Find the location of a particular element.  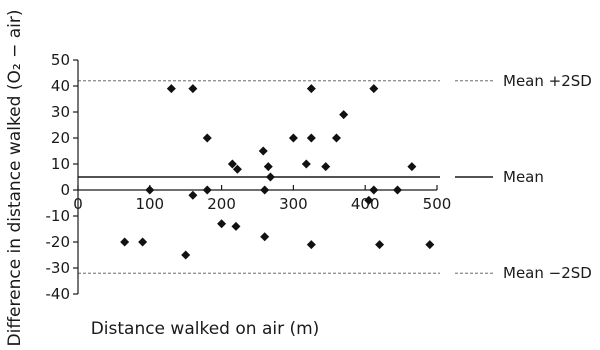

y-tick-label: 40 is located at coordinates (60, 86).